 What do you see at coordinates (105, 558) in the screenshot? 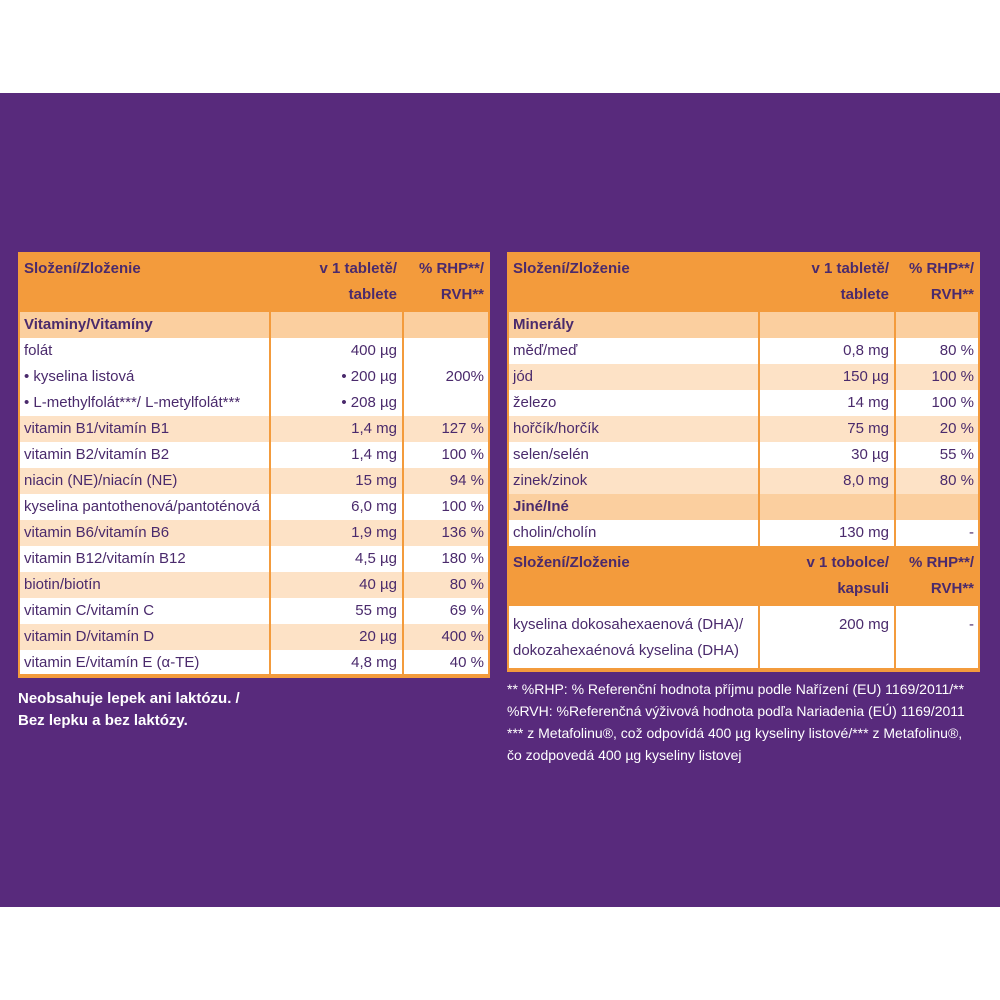
I see `text-line: vitamin B12/vitamín B12` at bounding box center [105, 558].